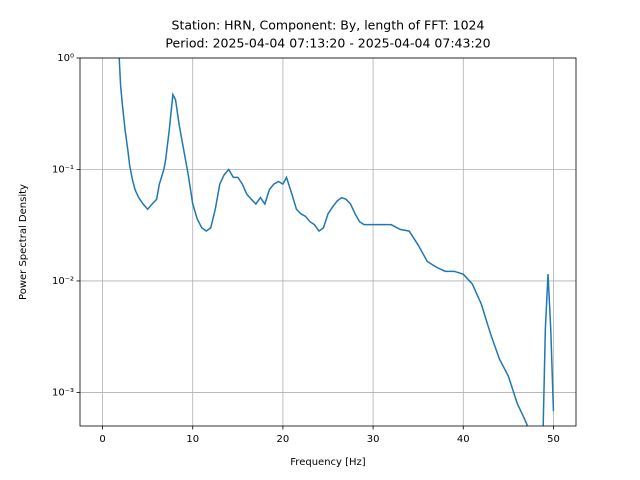 The width and height of the screenshot is (640, 480). I want to click on y-tick-label: 10⁻³, so click(63, 392).